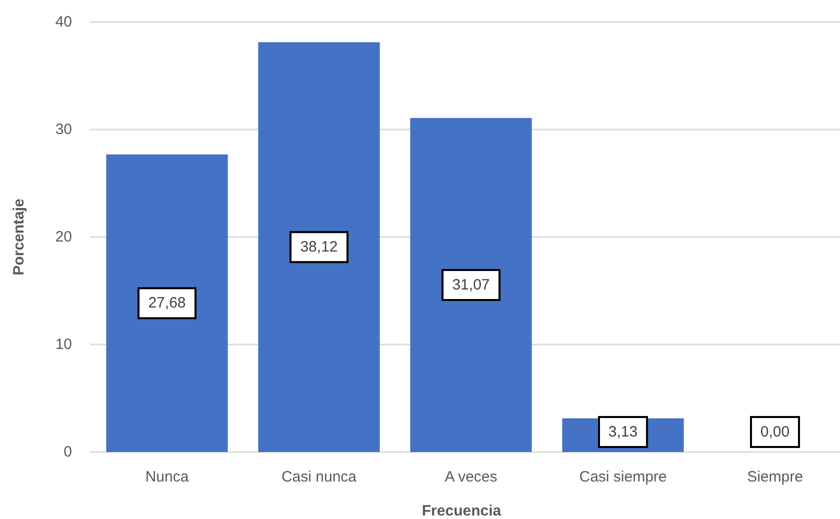 The image size is (840, 519). What do you see at coordinates (462, 510) in the screenshot?
I see `x-axis-title: Frecuencia` at bounding box center [462, 510].